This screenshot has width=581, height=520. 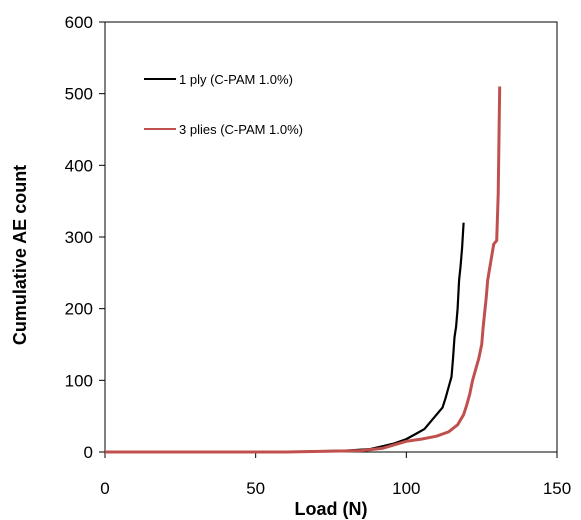 I want to click on y-tick-label: 500, so click(x=79, y=94).